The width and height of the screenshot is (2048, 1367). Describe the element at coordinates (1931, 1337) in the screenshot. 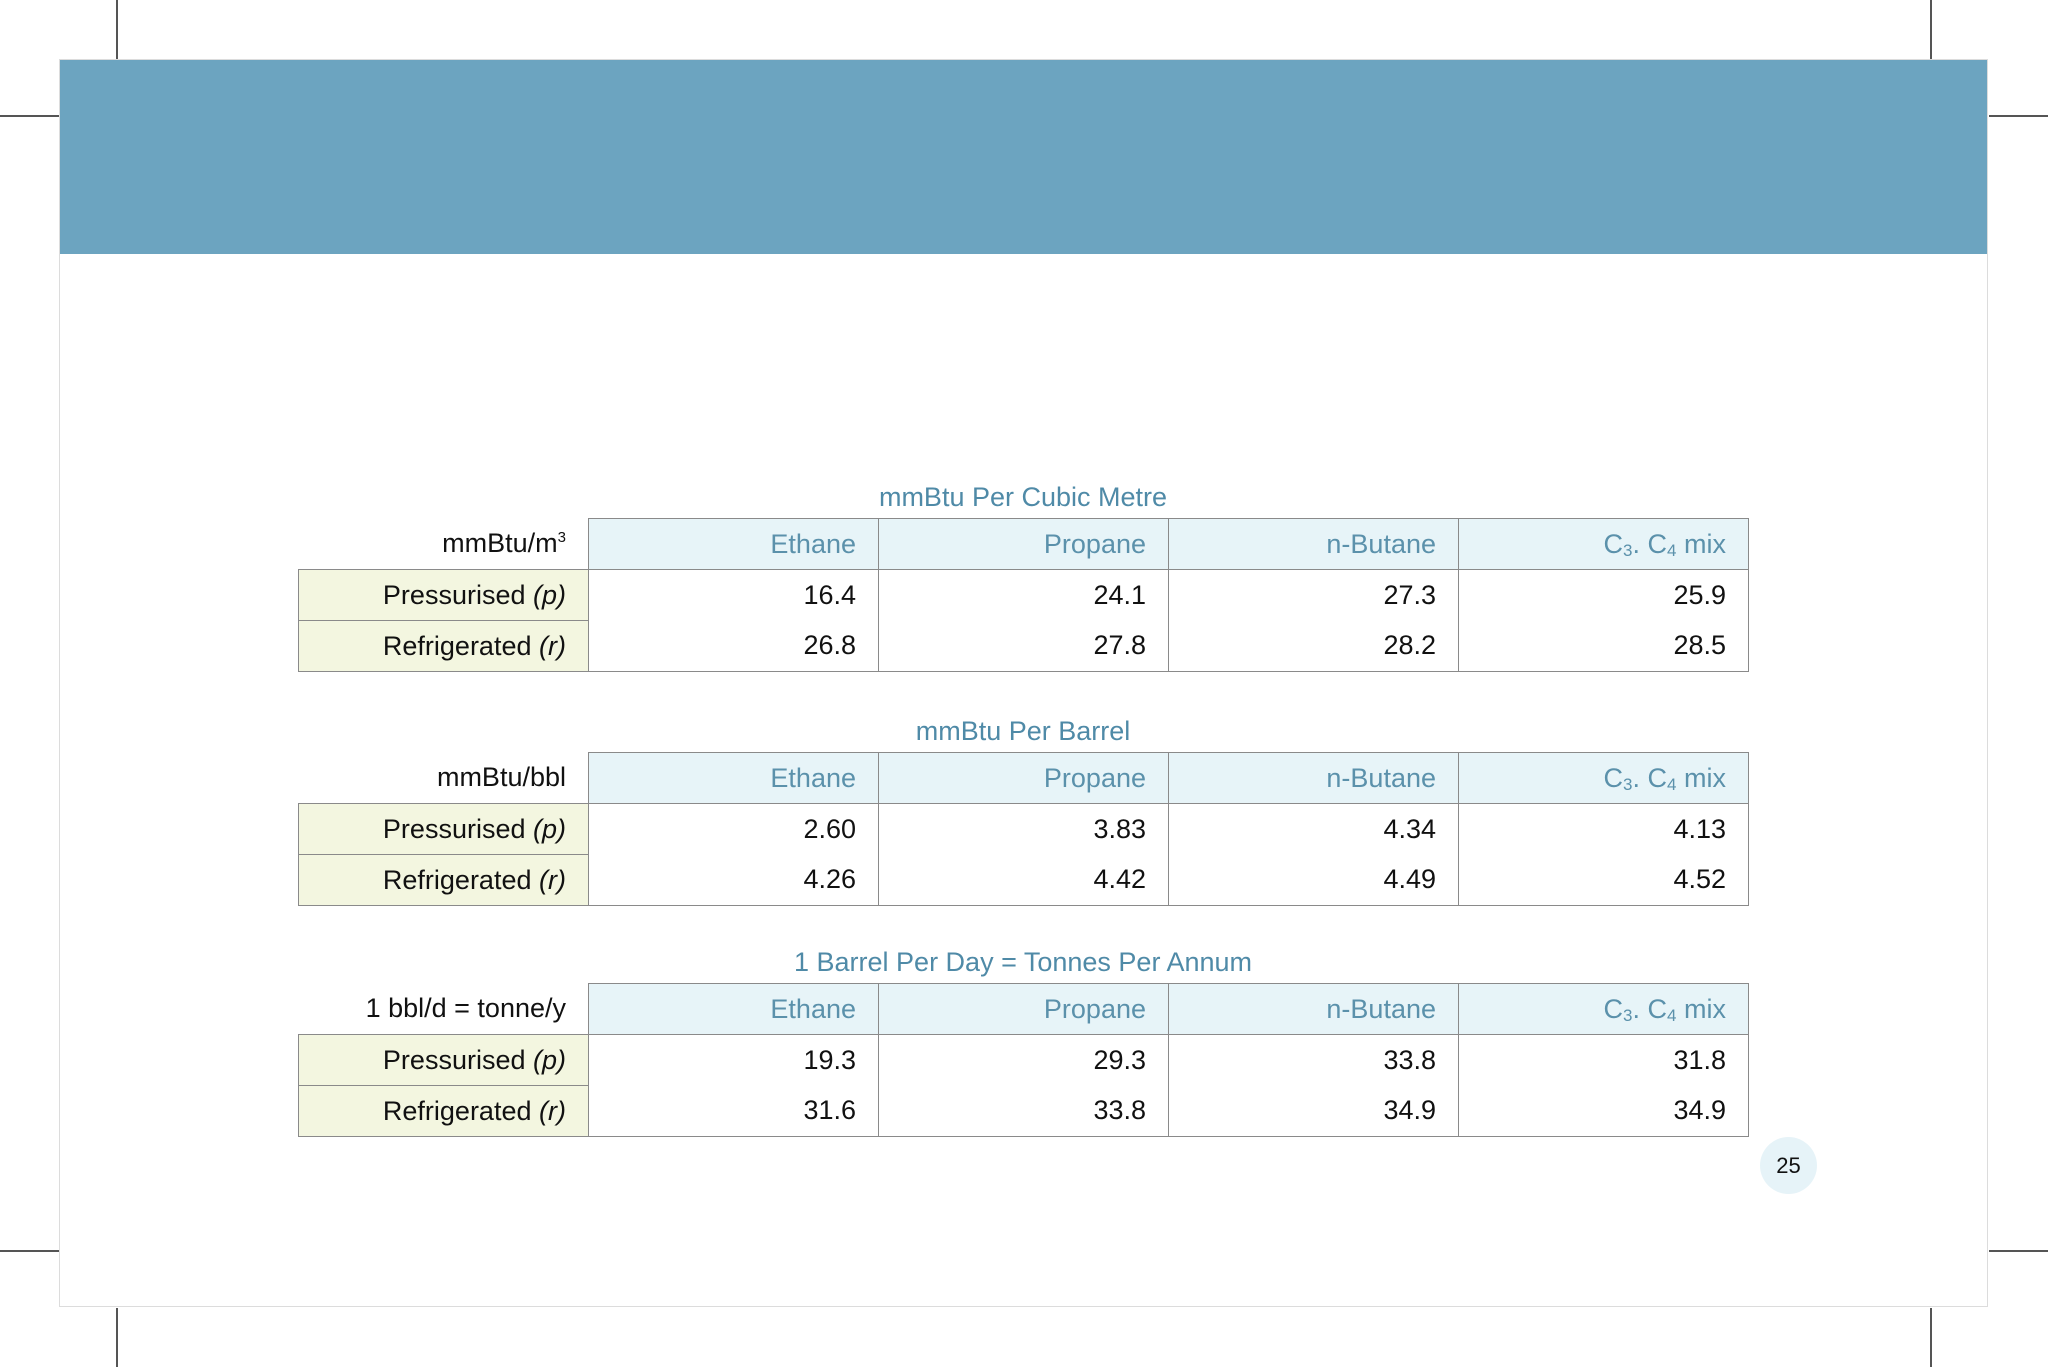

I see `crop-mark-bottom-right` at that location.